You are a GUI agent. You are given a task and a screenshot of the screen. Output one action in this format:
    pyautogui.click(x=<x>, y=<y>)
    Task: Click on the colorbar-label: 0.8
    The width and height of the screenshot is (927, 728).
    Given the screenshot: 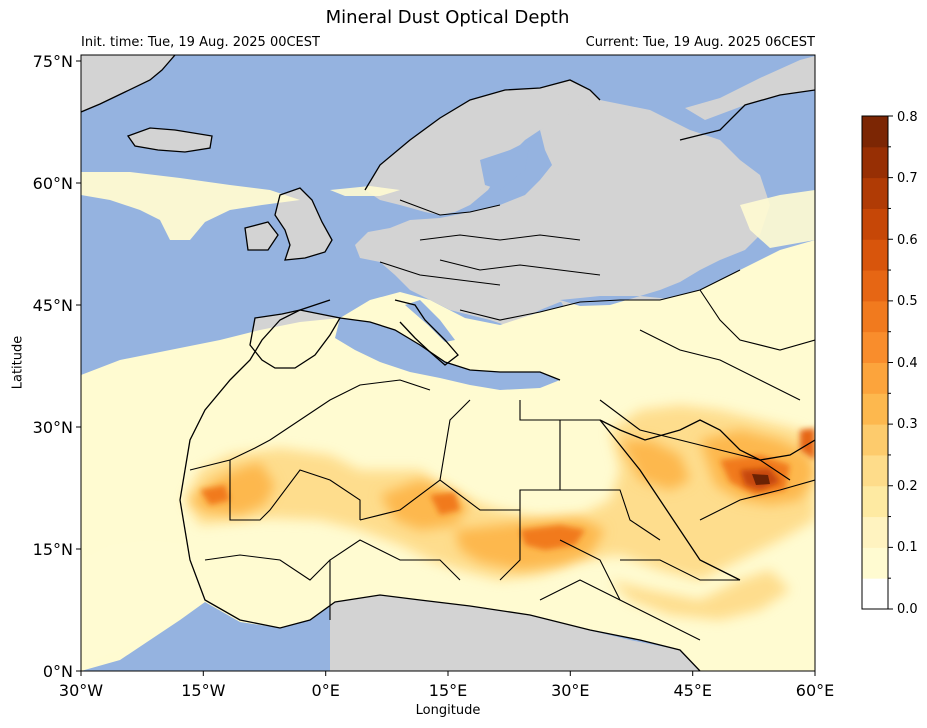 What is the action you would take?
    pyautogui.click(x=907, y=117)
    